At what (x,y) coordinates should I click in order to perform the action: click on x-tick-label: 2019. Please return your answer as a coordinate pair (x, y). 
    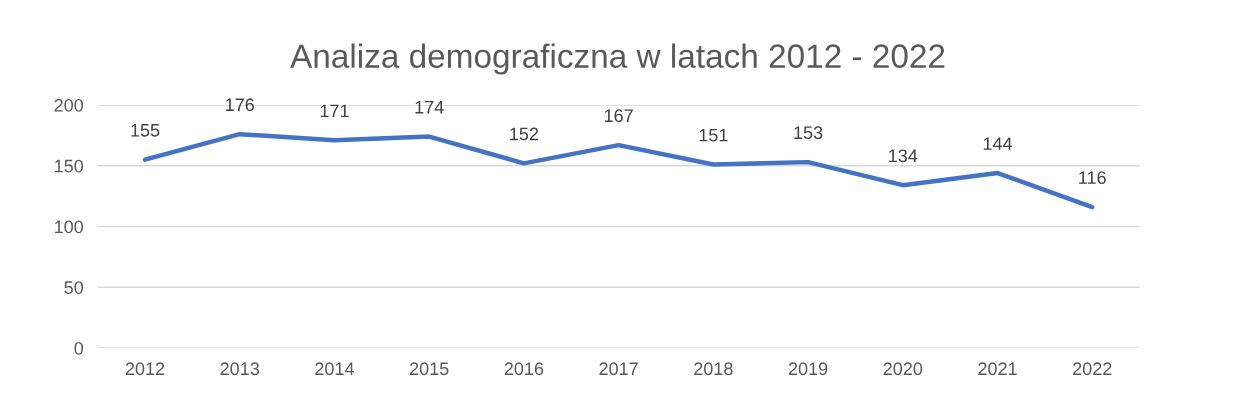
    Looking at the image, I should click on (808, 369).